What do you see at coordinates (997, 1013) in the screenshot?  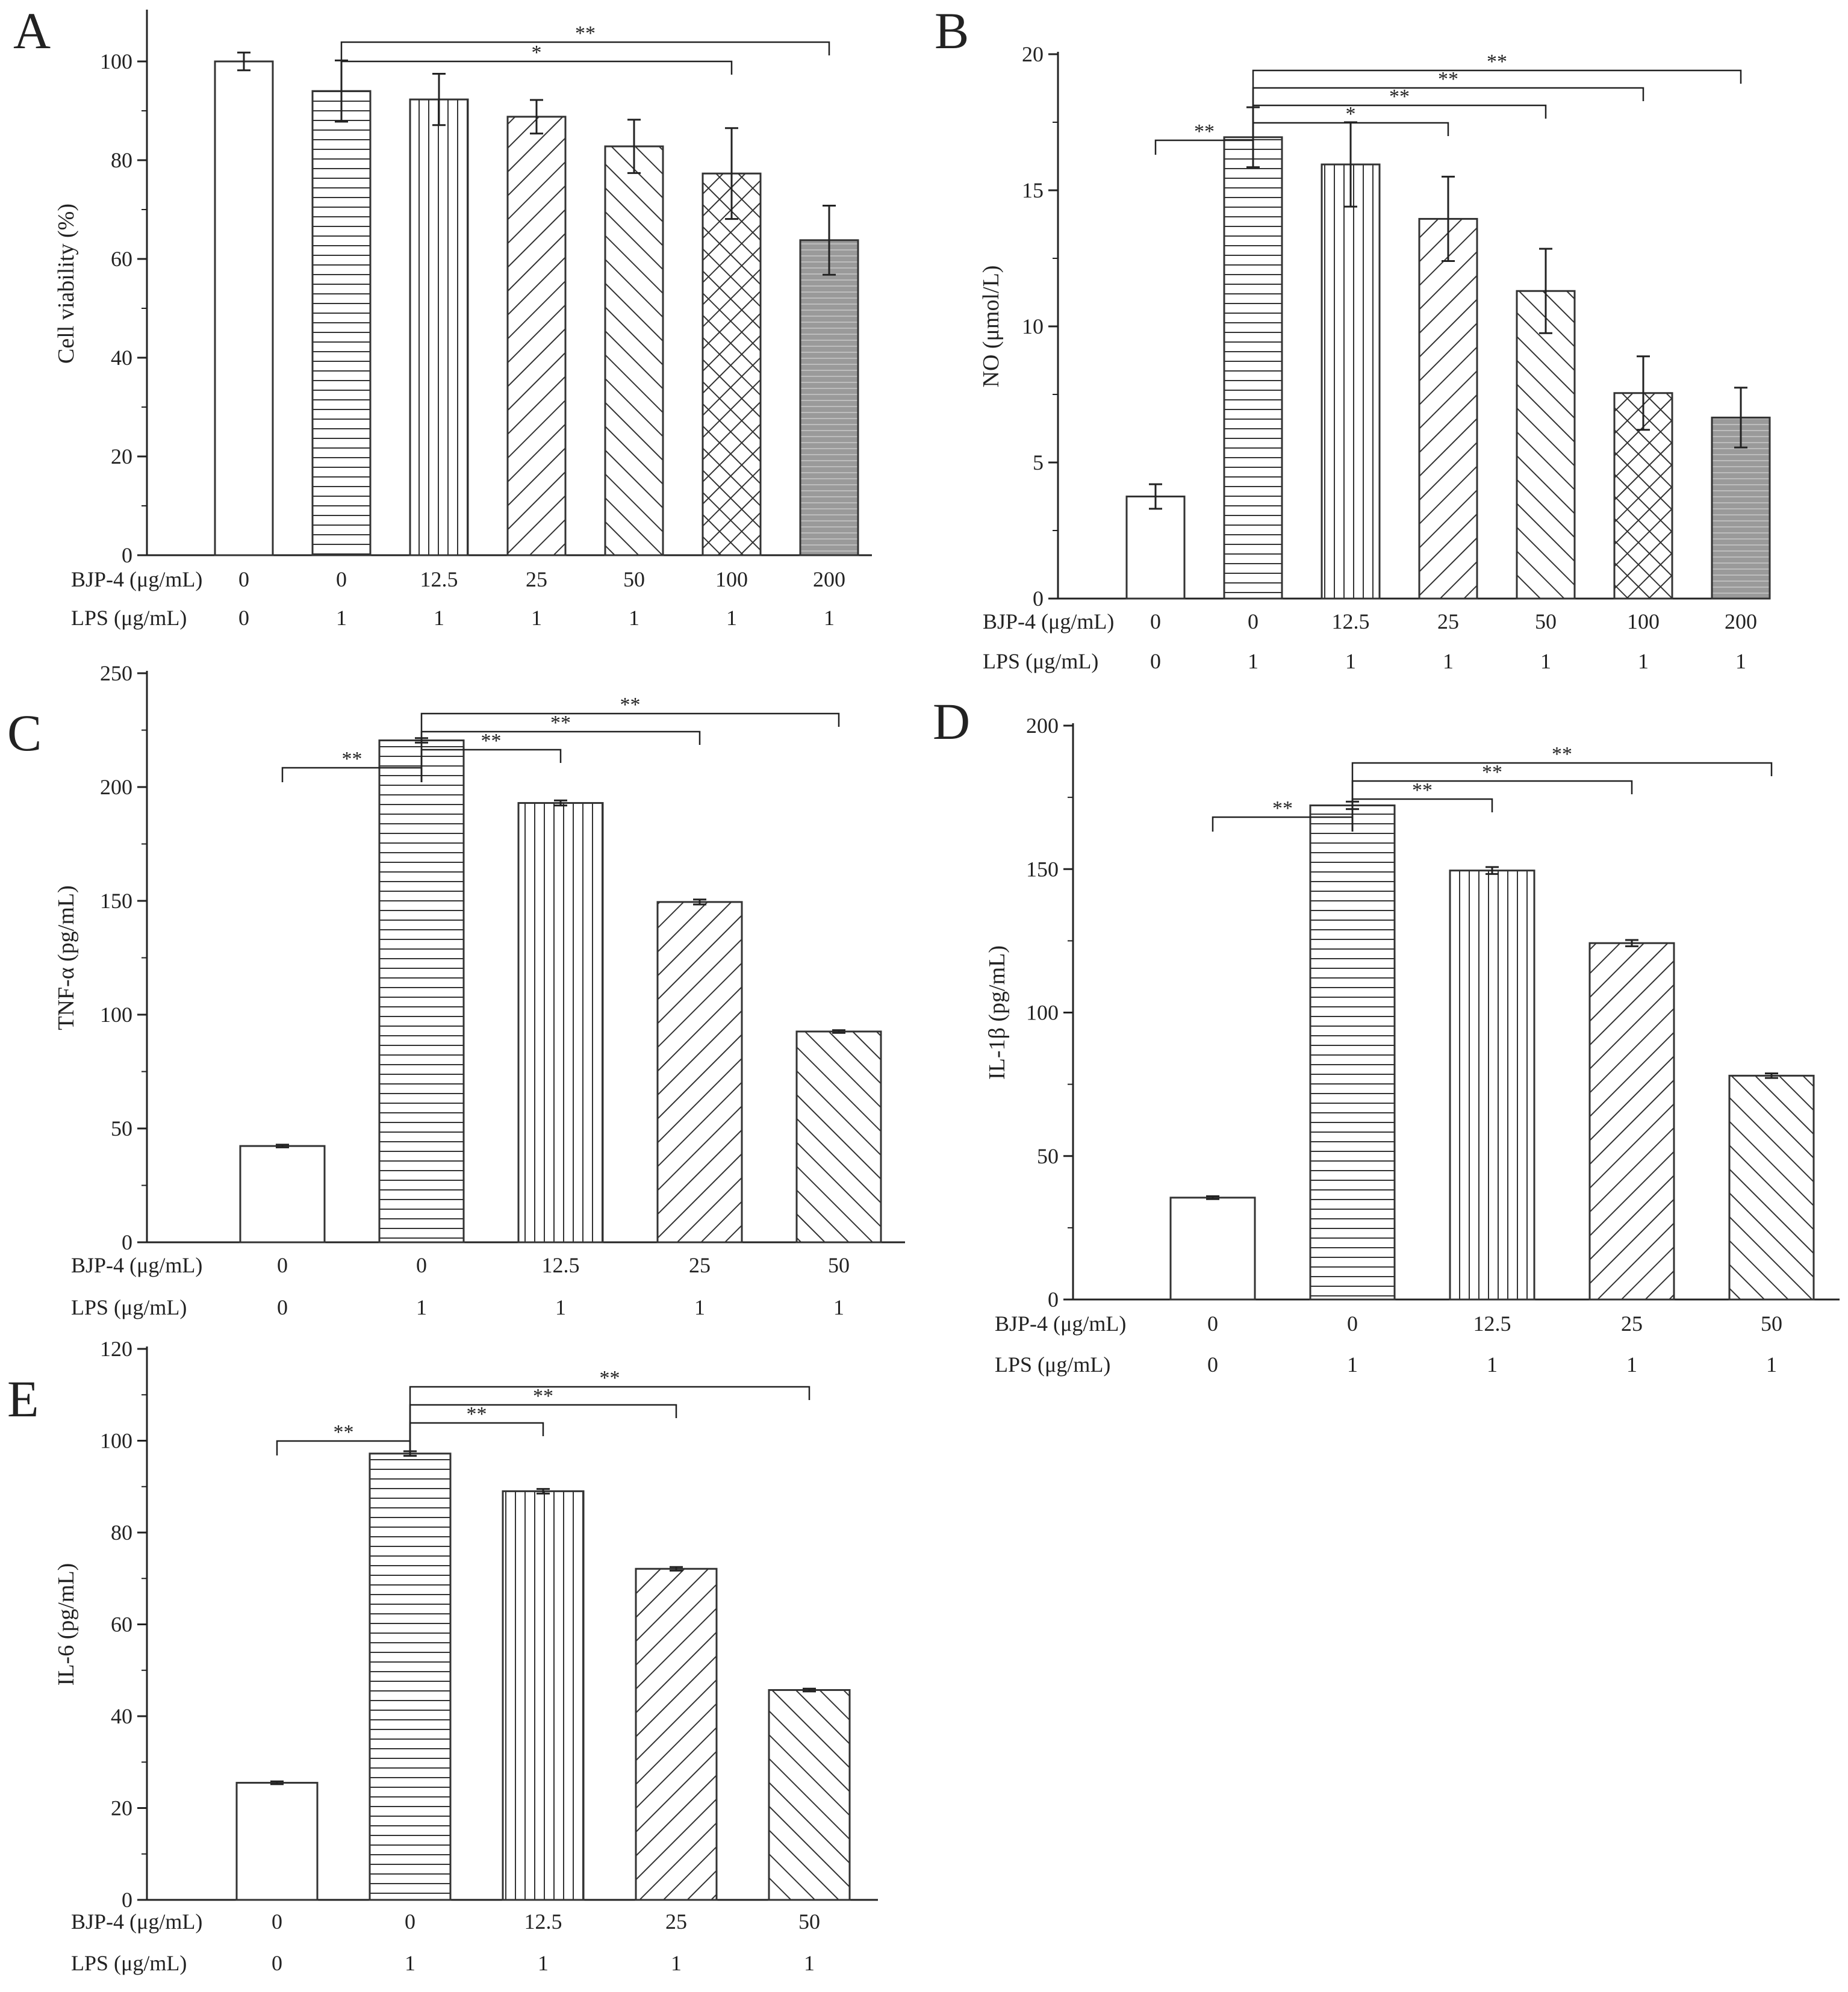 I see `y-axis-label: IL-1β (pg/mL)` at bounding box center [997, 1013].